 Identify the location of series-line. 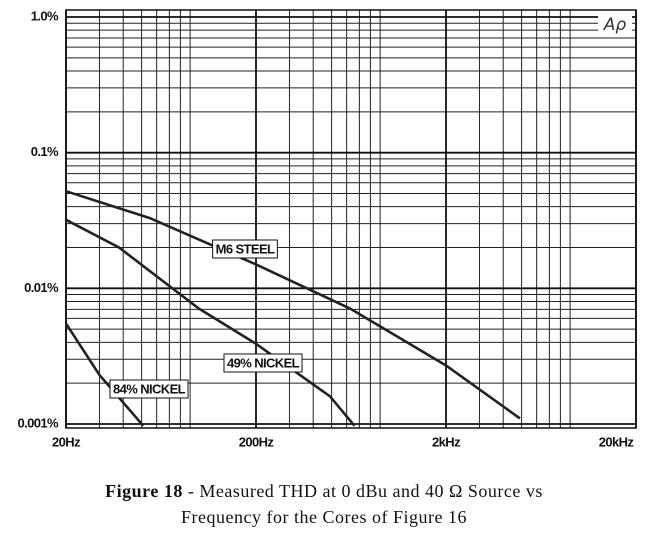
(104, 374).